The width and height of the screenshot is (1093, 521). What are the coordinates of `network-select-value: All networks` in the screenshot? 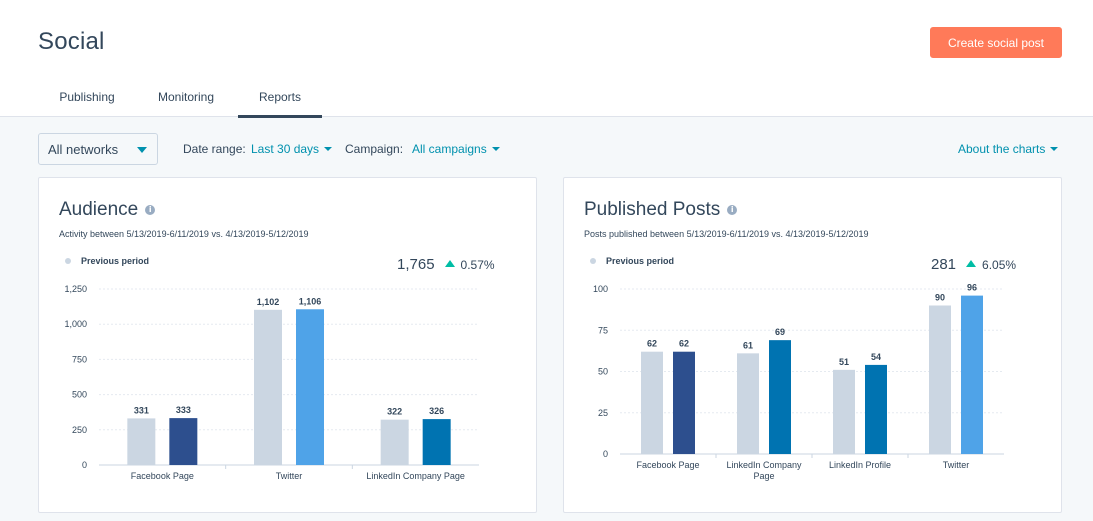 It's located at (83, 149).